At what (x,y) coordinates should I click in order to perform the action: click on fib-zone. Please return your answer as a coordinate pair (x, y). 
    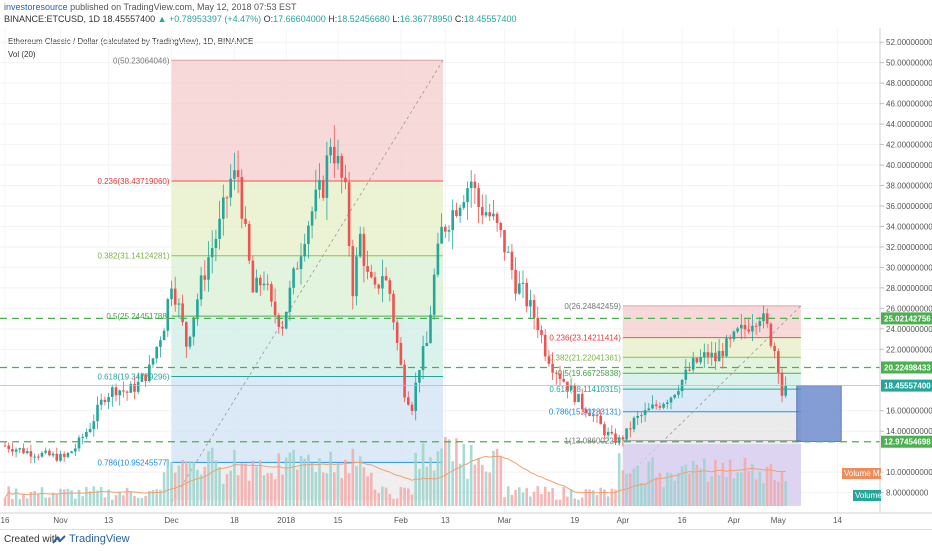
    Looking at the image, I should click on (711, 381).